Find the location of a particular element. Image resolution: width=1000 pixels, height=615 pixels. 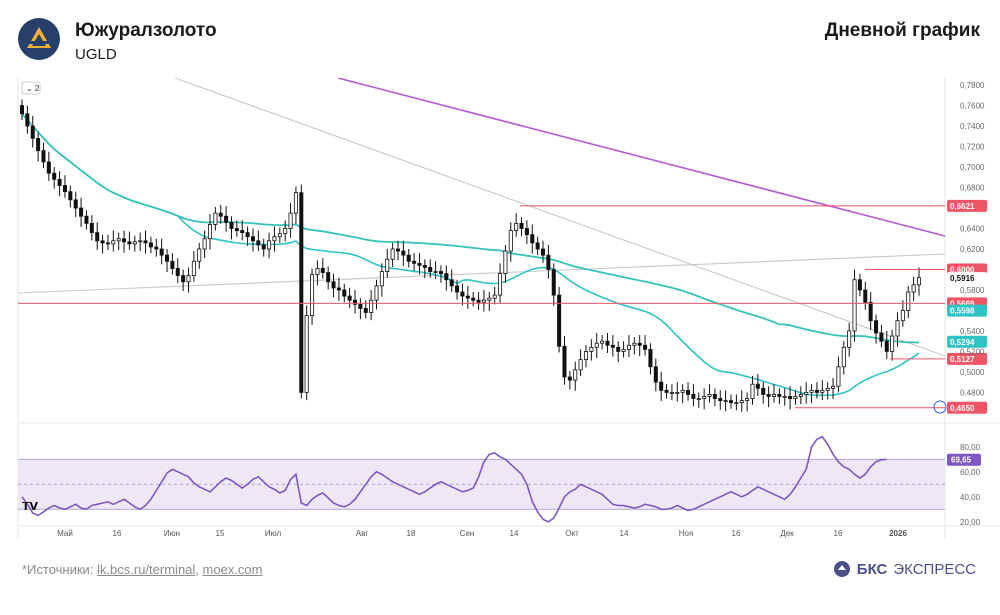

x-tick-label: 14 is located at coordinates (624, 533).